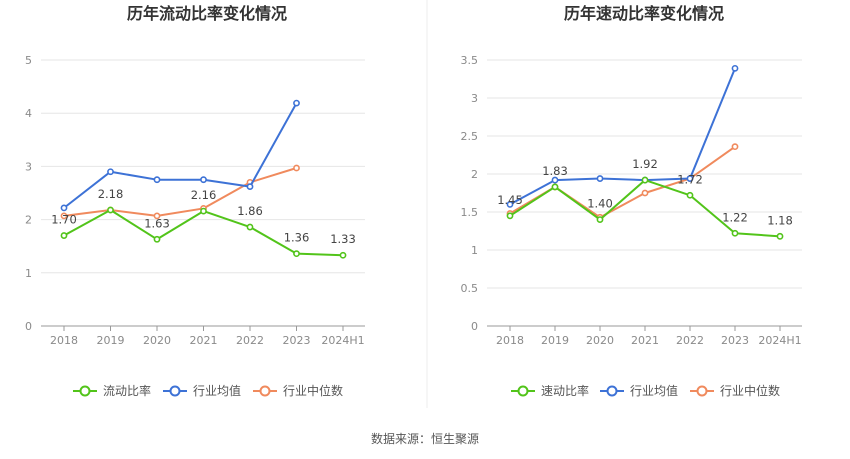  Describe the element at coordinates (470, 136) in the screenshot. I see `y-tick-label: 2.5` at that location.